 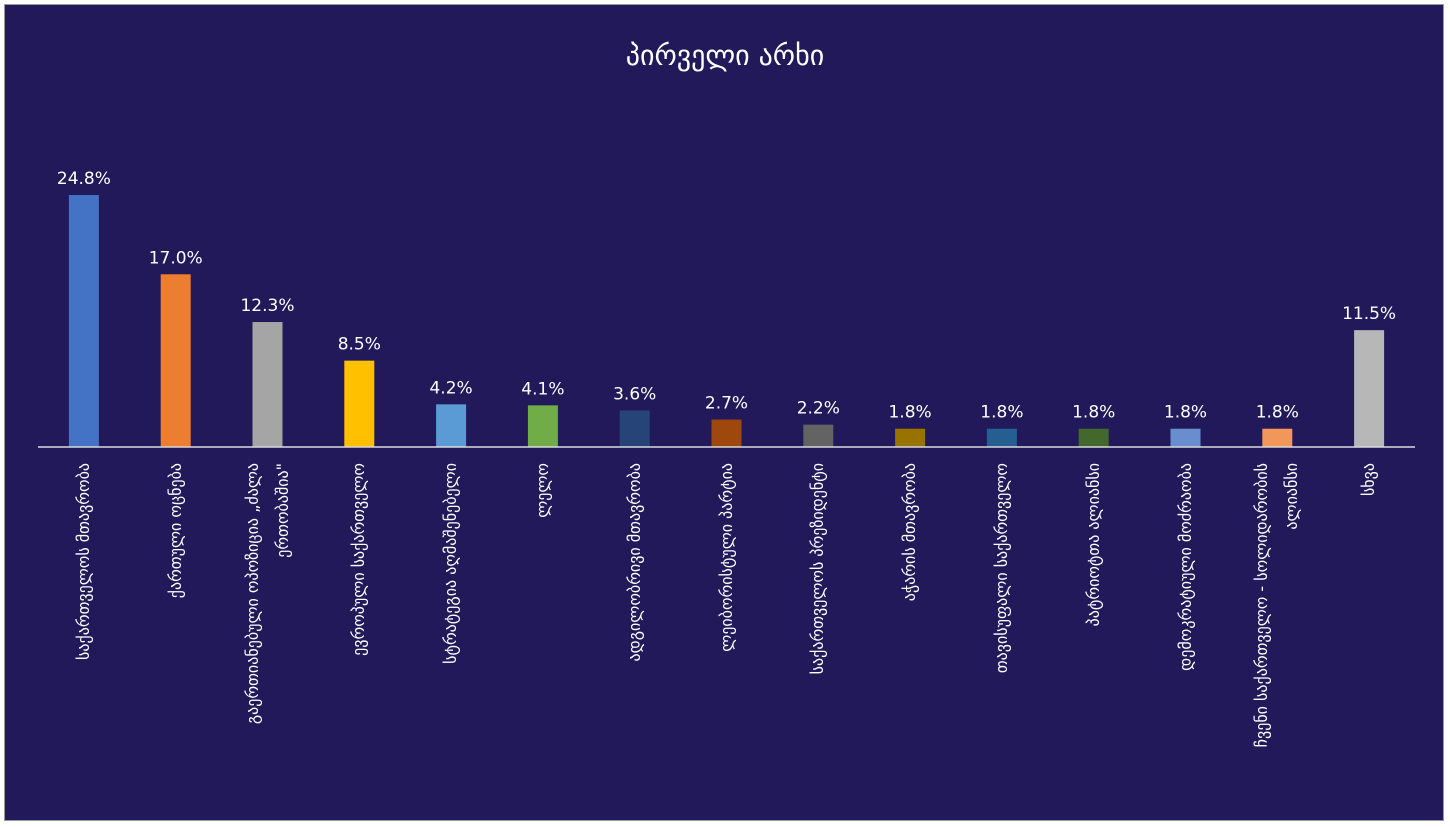 What do you see at coordinates (267, 306) in the screenshot?
I see `data-label: 12.3%` at bounding box center [267, 306].